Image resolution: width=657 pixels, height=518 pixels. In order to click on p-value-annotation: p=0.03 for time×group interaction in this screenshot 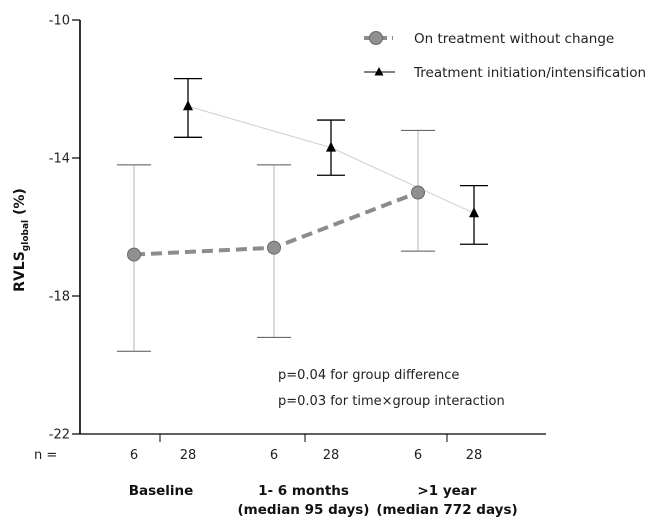, I will do `click(391, 401)`.